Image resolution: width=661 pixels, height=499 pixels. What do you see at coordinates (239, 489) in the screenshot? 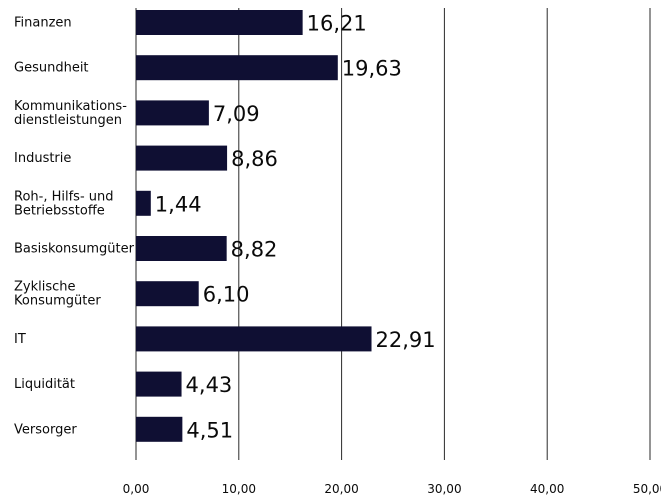
I see `x-tick-label: 10,00` at bounding box center [239, 489].